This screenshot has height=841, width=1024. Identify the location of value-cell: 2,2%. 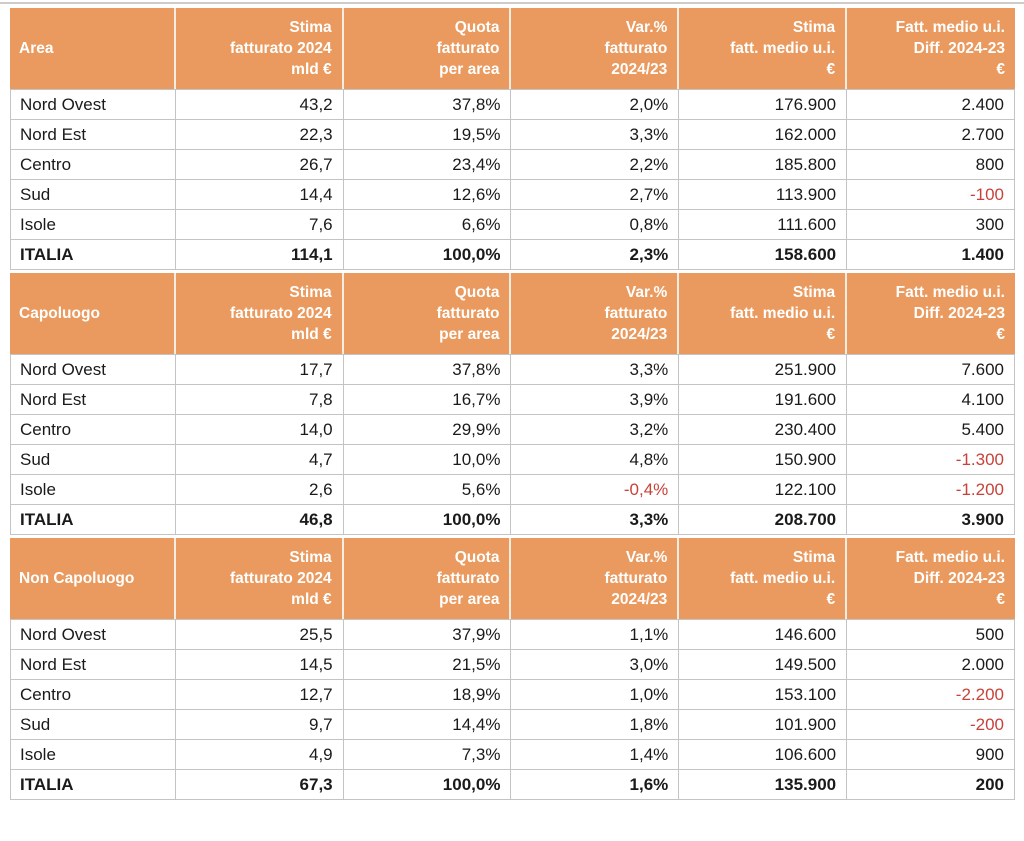
(595, 165).